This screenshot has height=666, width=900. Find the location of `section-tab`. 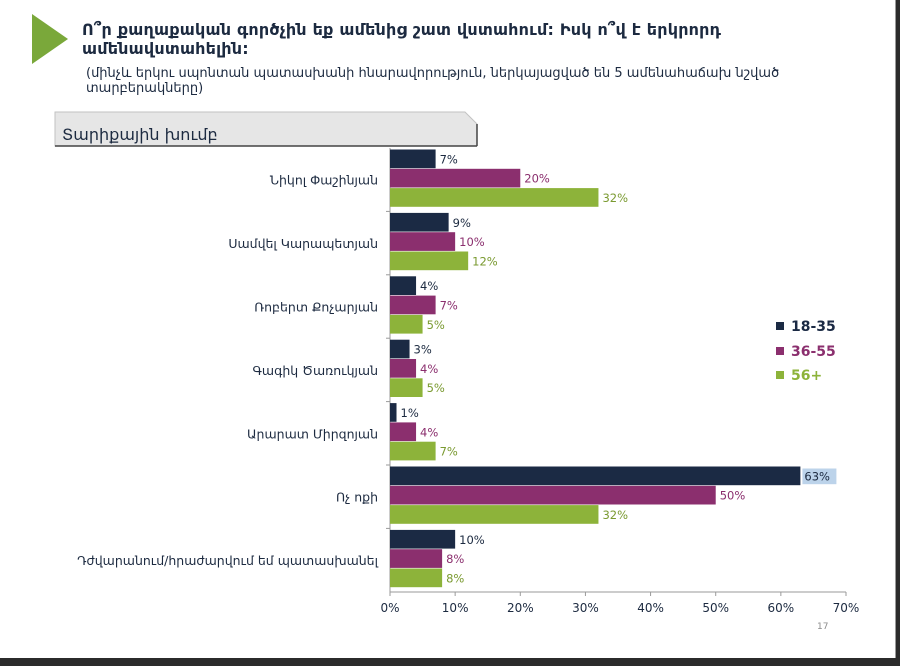

section-tab is located at coordinates (266, 129).